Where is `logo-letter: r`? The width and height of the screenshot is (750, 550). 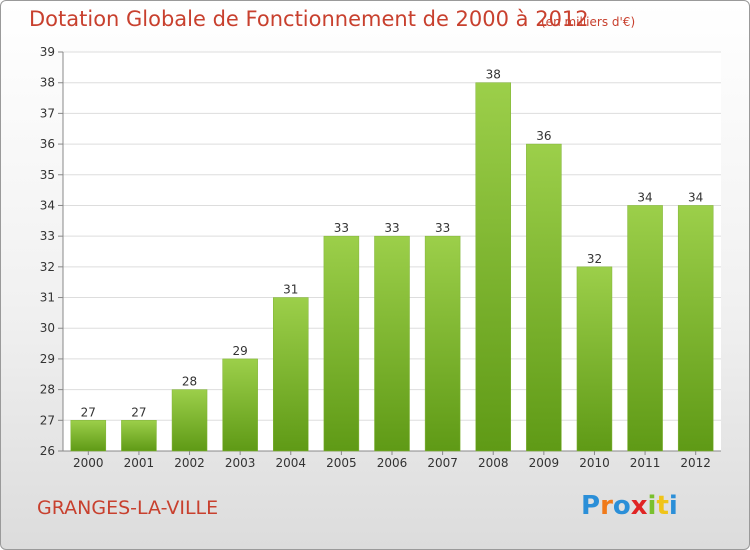
logo-letter: r is located at coordinates (606, 506).